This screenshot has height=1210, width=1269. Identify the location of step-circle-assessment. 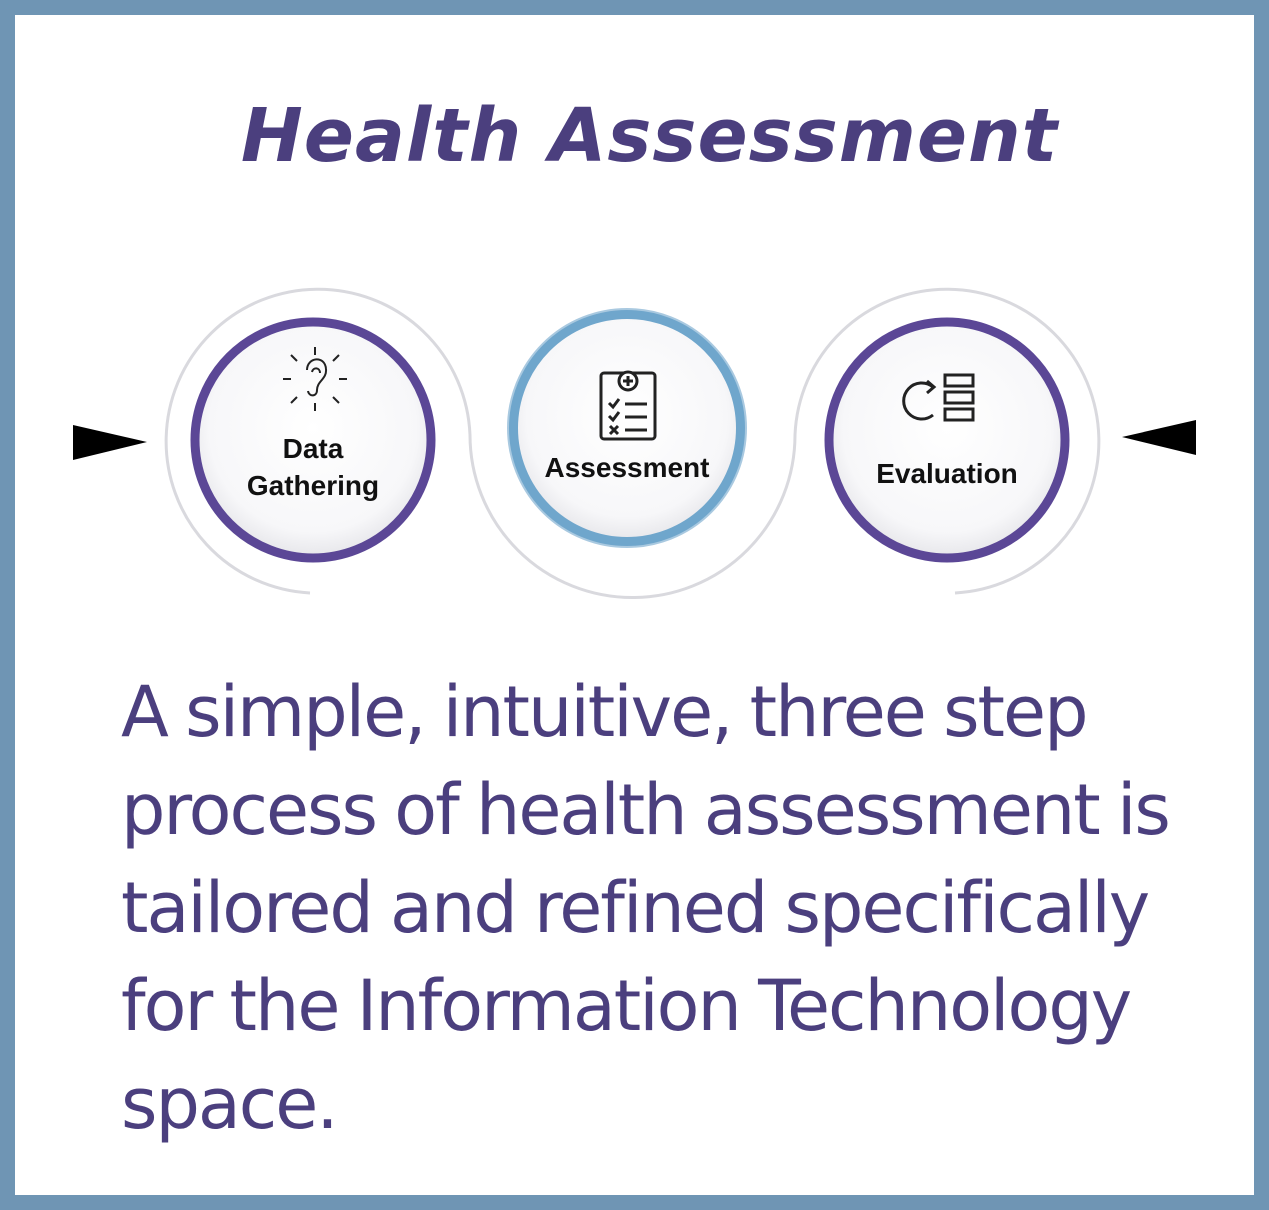
(627, 428).